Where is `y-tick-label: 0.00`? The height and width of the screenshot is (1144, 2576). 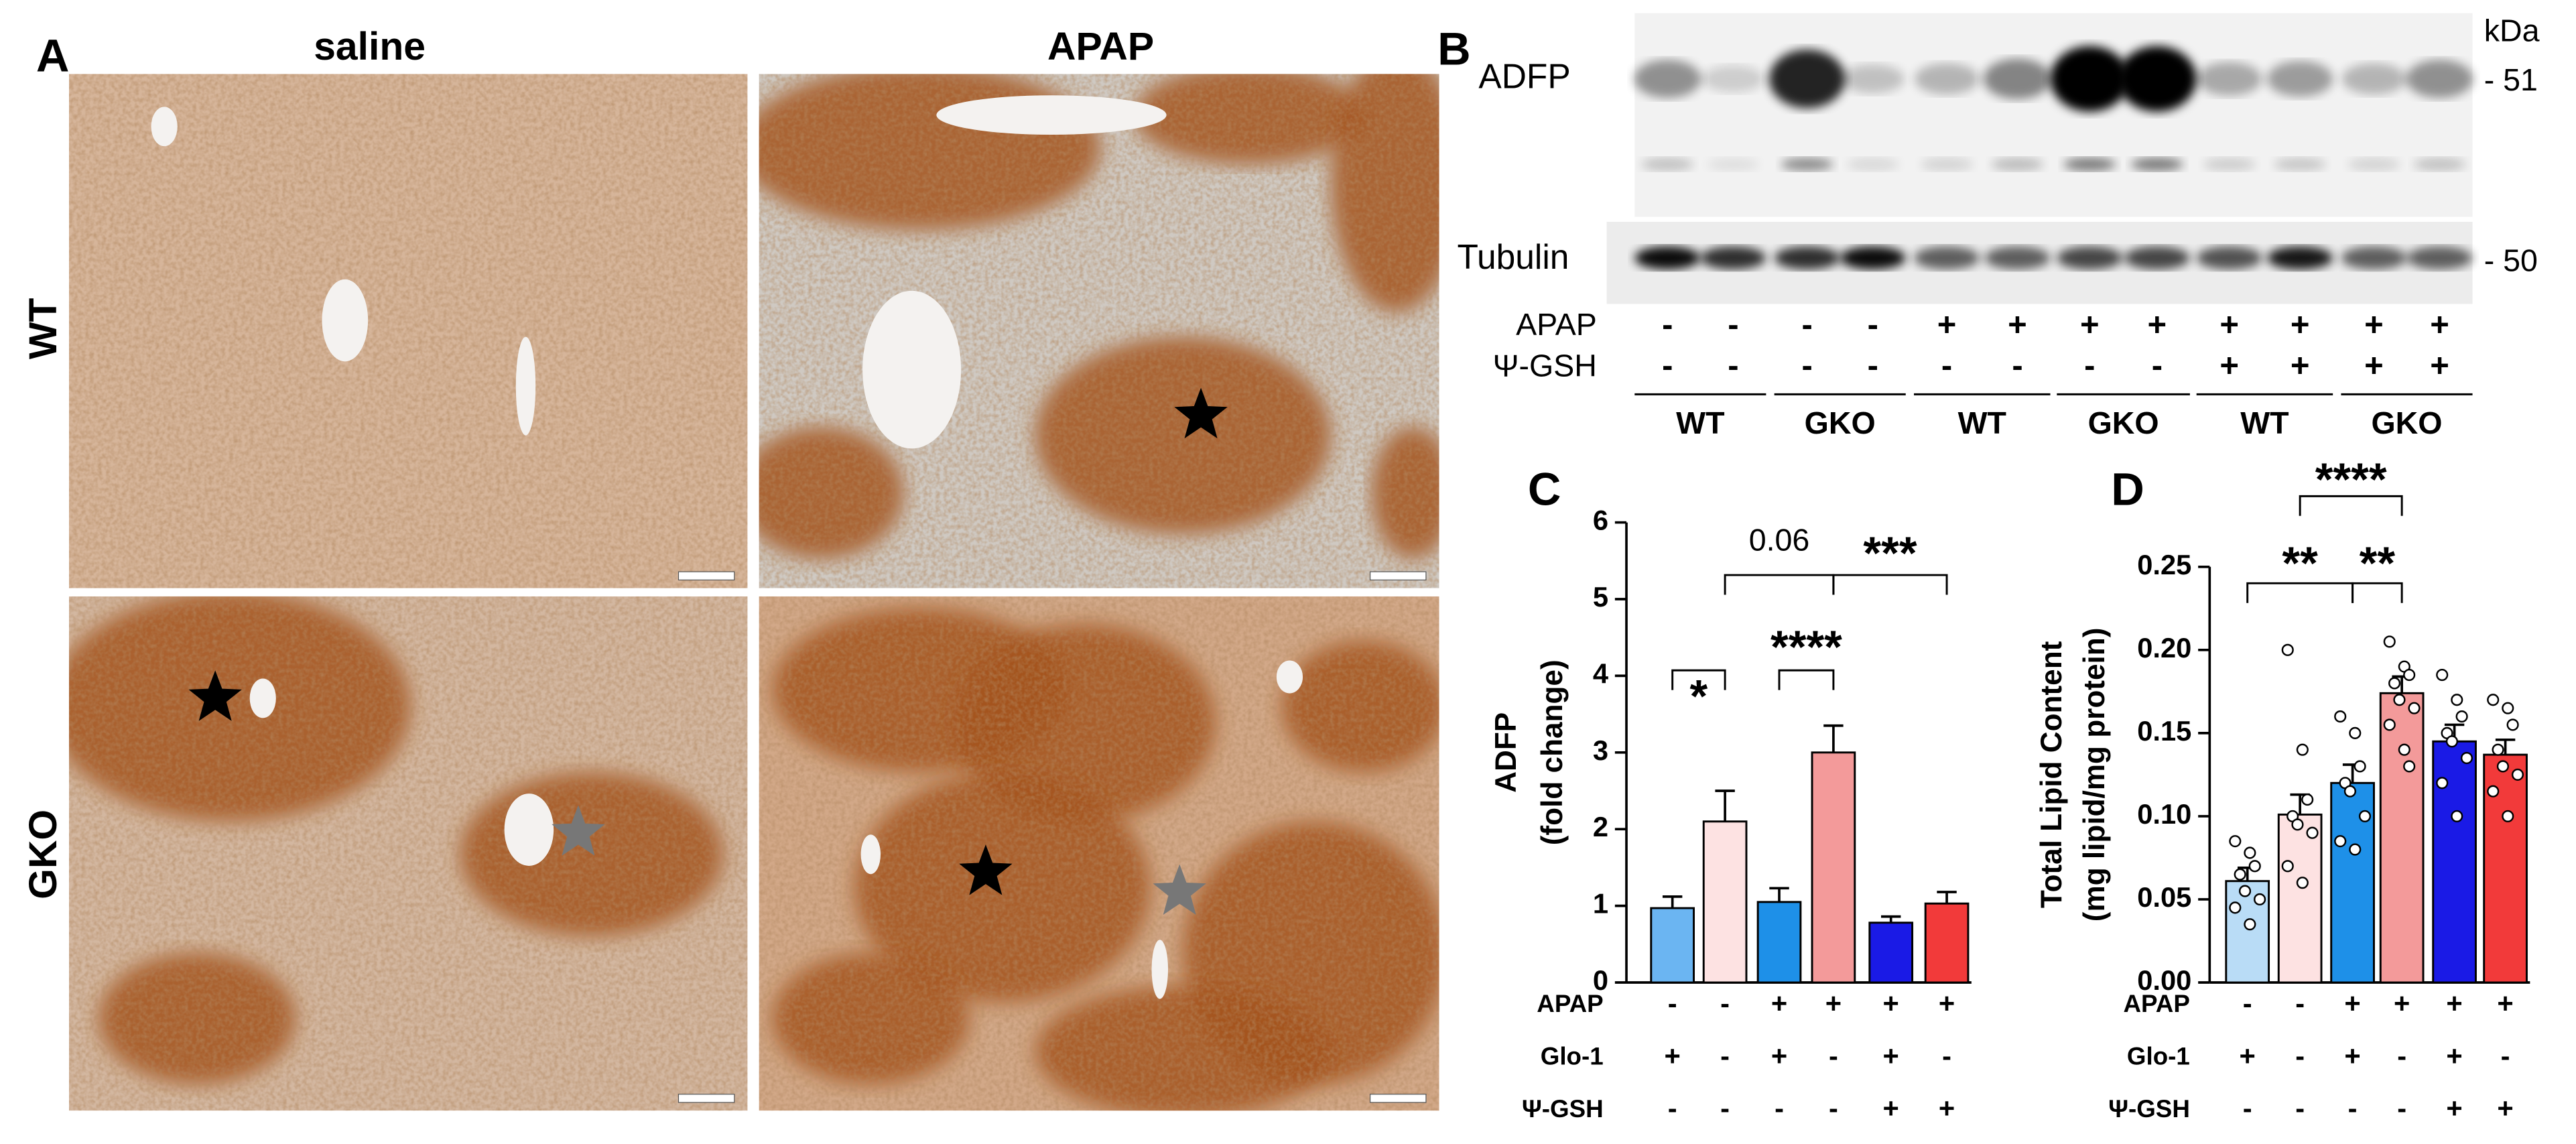
y-tick-label: 0.00 is located at coordinates (2164, 980).